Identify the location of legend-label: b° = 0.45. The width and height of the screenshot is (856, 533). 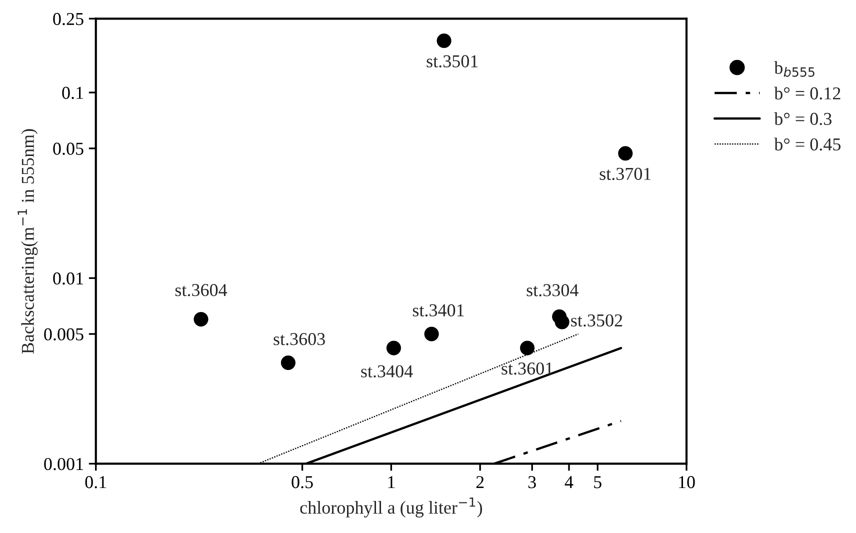
(807, 144).